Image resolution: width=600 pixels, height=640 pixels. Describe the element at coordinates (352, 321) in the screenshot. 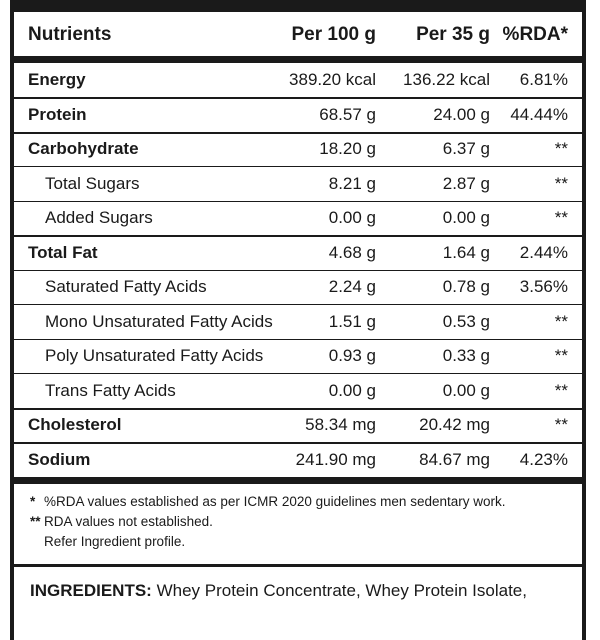

I see `value-per-100g: 1.51 g` at that location.